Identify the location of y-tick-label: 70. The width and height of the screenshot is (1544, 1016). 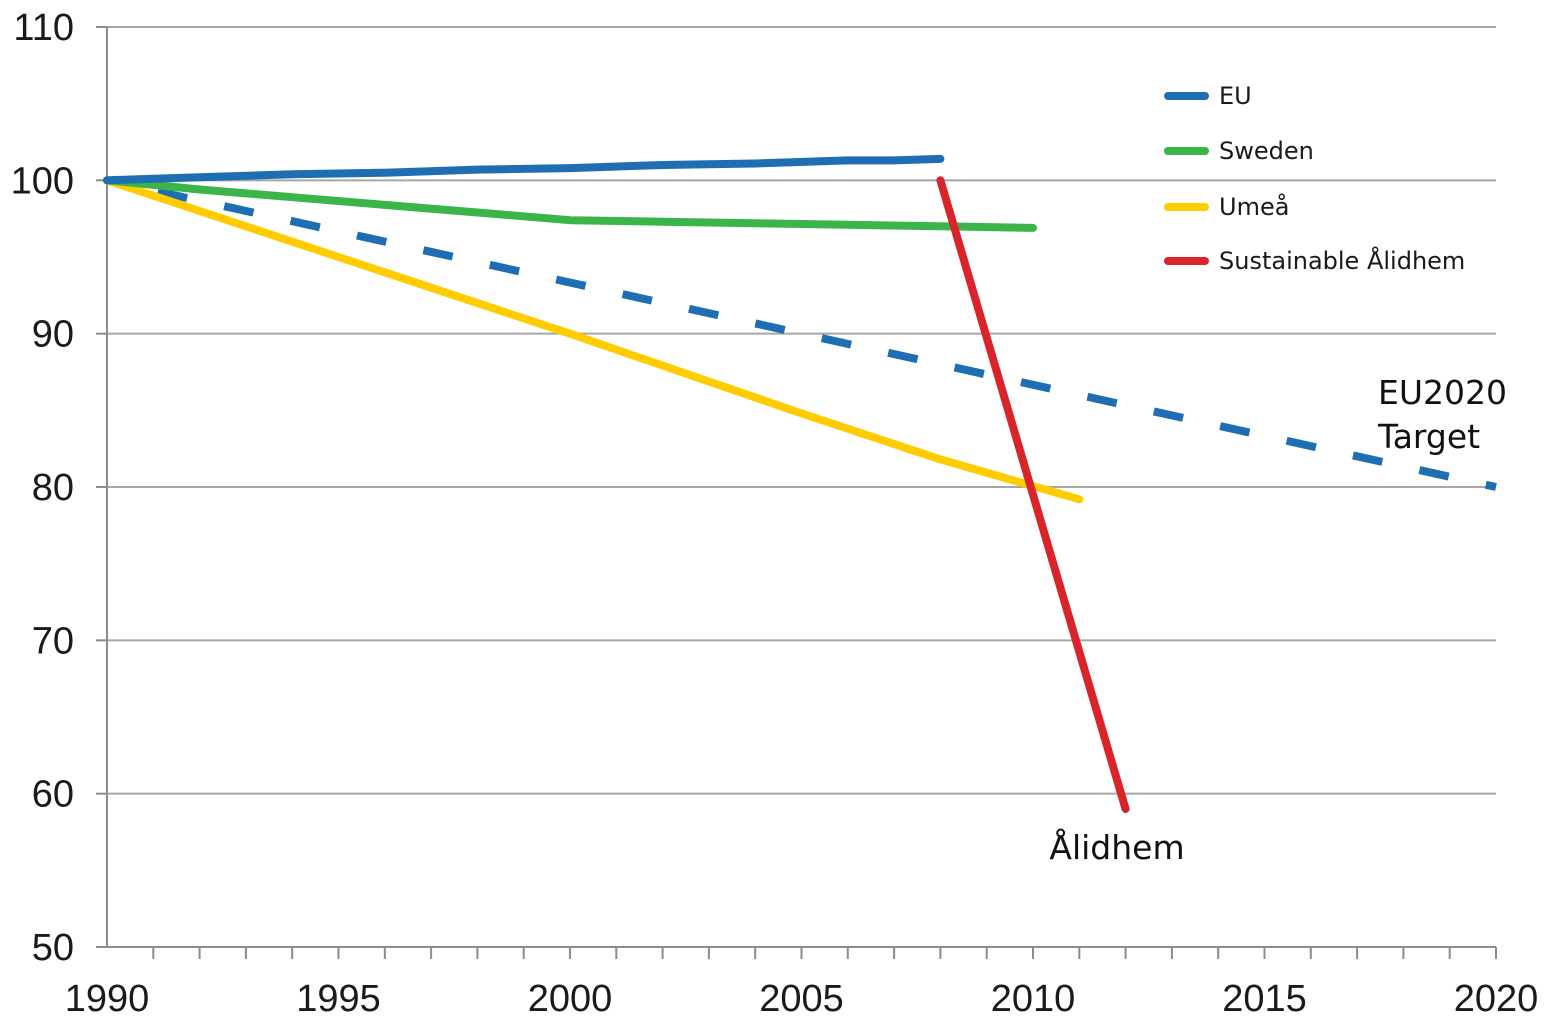
(53, 641).